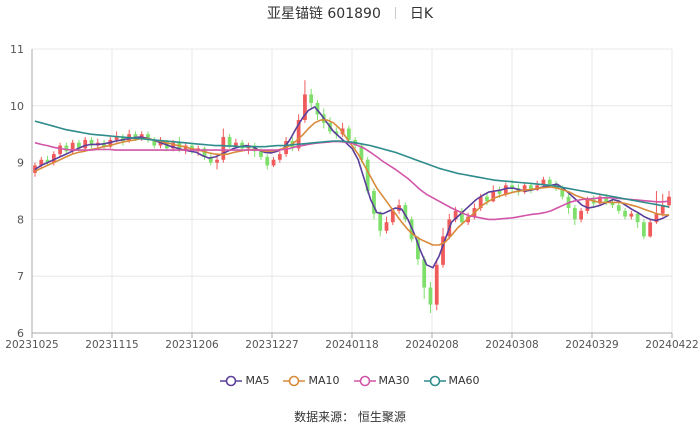 The image size is (700, 426). Describe the element at coordinates (431, 345) in the screenshot. I see `x-tick-label: 20240208` at that location.